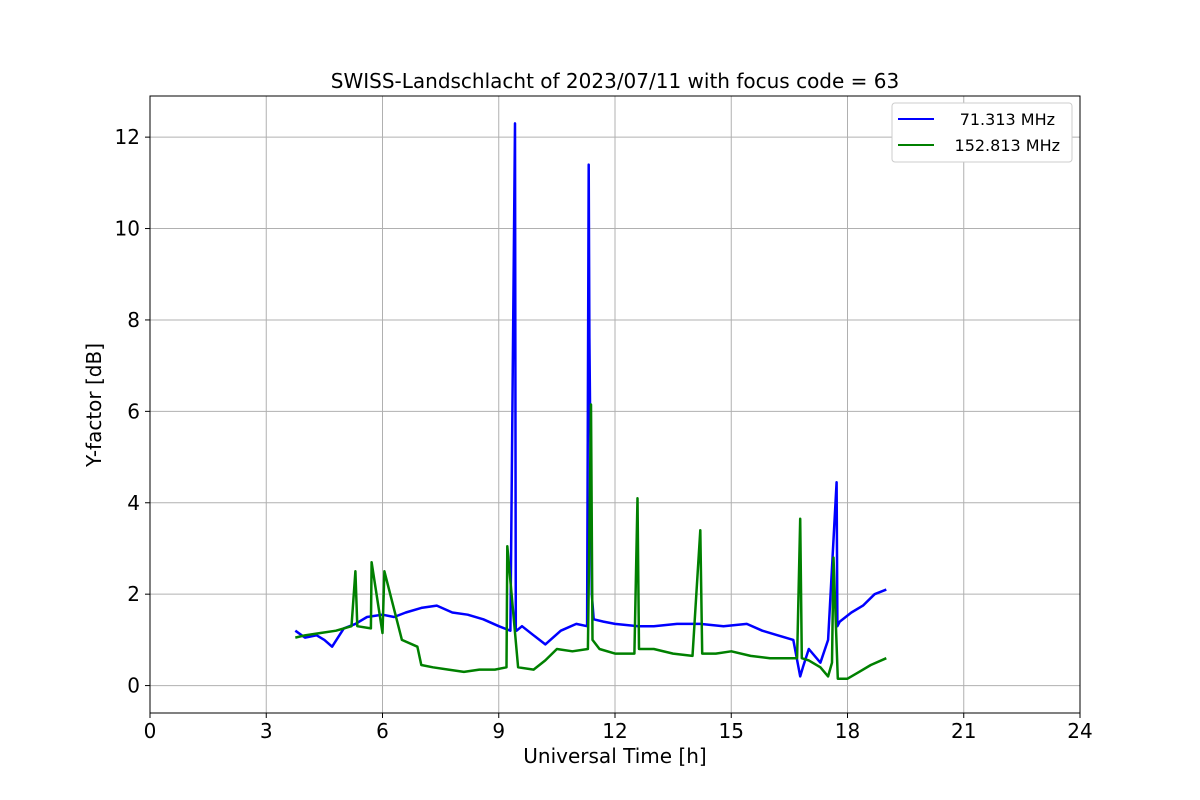 This screenshot has width=1200, height=800. Describe the element at coordinates (150, 731) in the screenshot. I see `x-tick-label: 0` at that location.